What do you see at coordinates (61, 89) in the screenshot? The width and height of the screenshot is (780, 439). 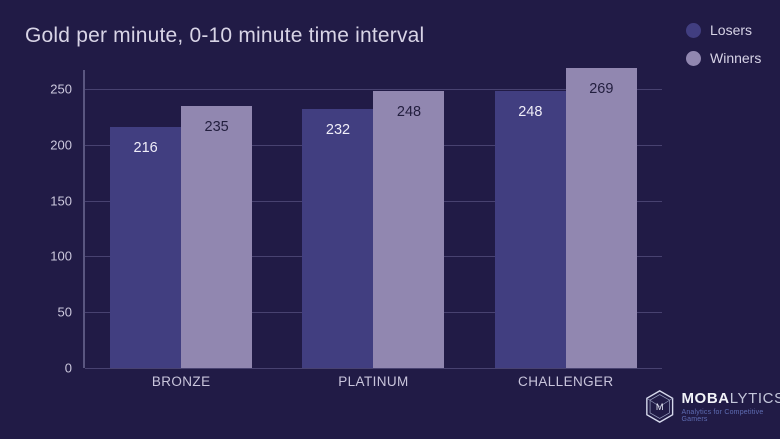 I see `y-tick-label-250: 250` at bounding box center [61, 89].